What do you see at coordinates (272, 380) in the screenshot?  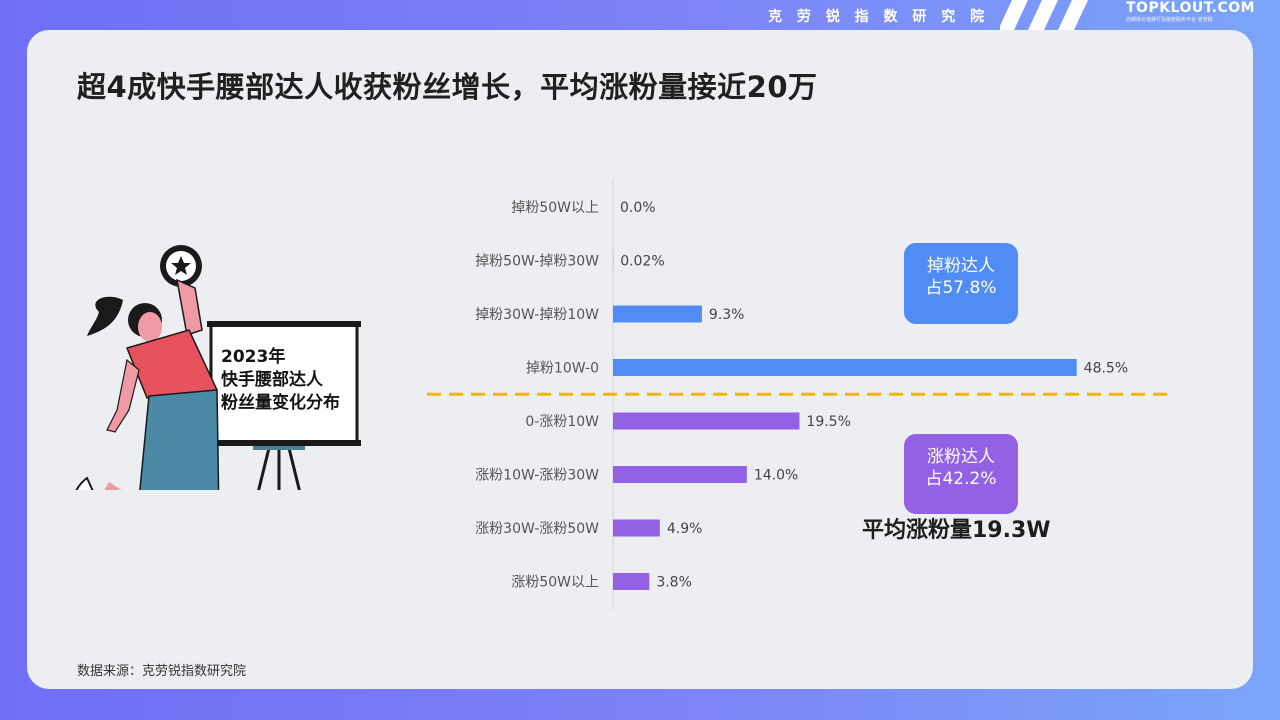 I see `board-subject: 快手腰部达人` at bounding box center [272, 380].